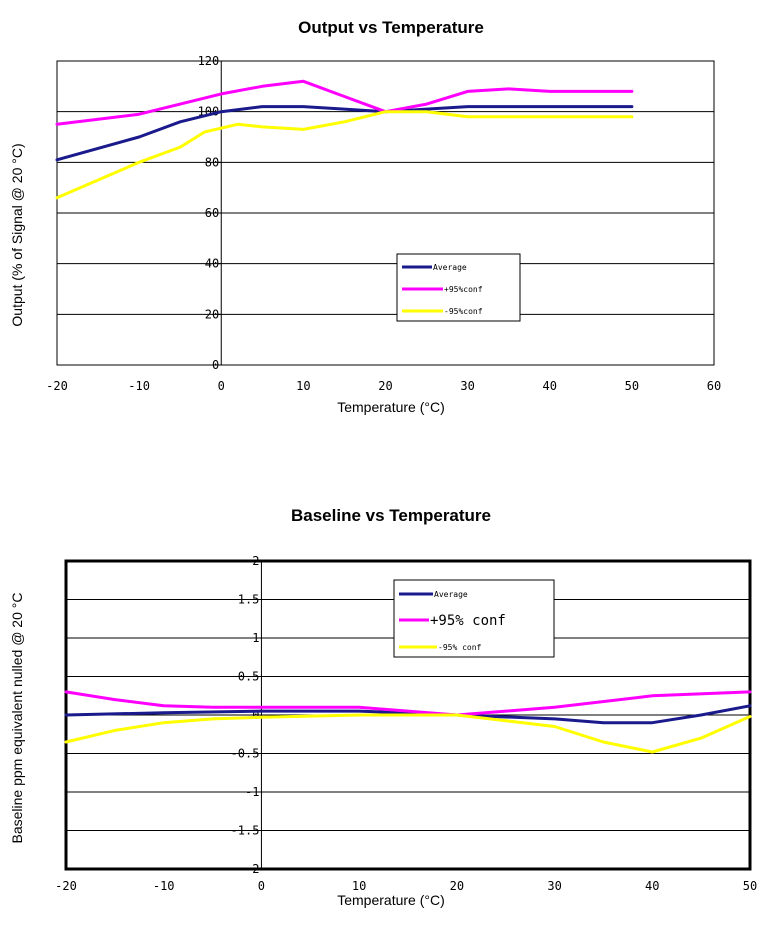 Image resolution: width=771 pixels, height=938 pixels. What do you see at coordinates (714, 386) in the screenshot?
I see `x-tick-label: 60` at bounding box center [714, 386].